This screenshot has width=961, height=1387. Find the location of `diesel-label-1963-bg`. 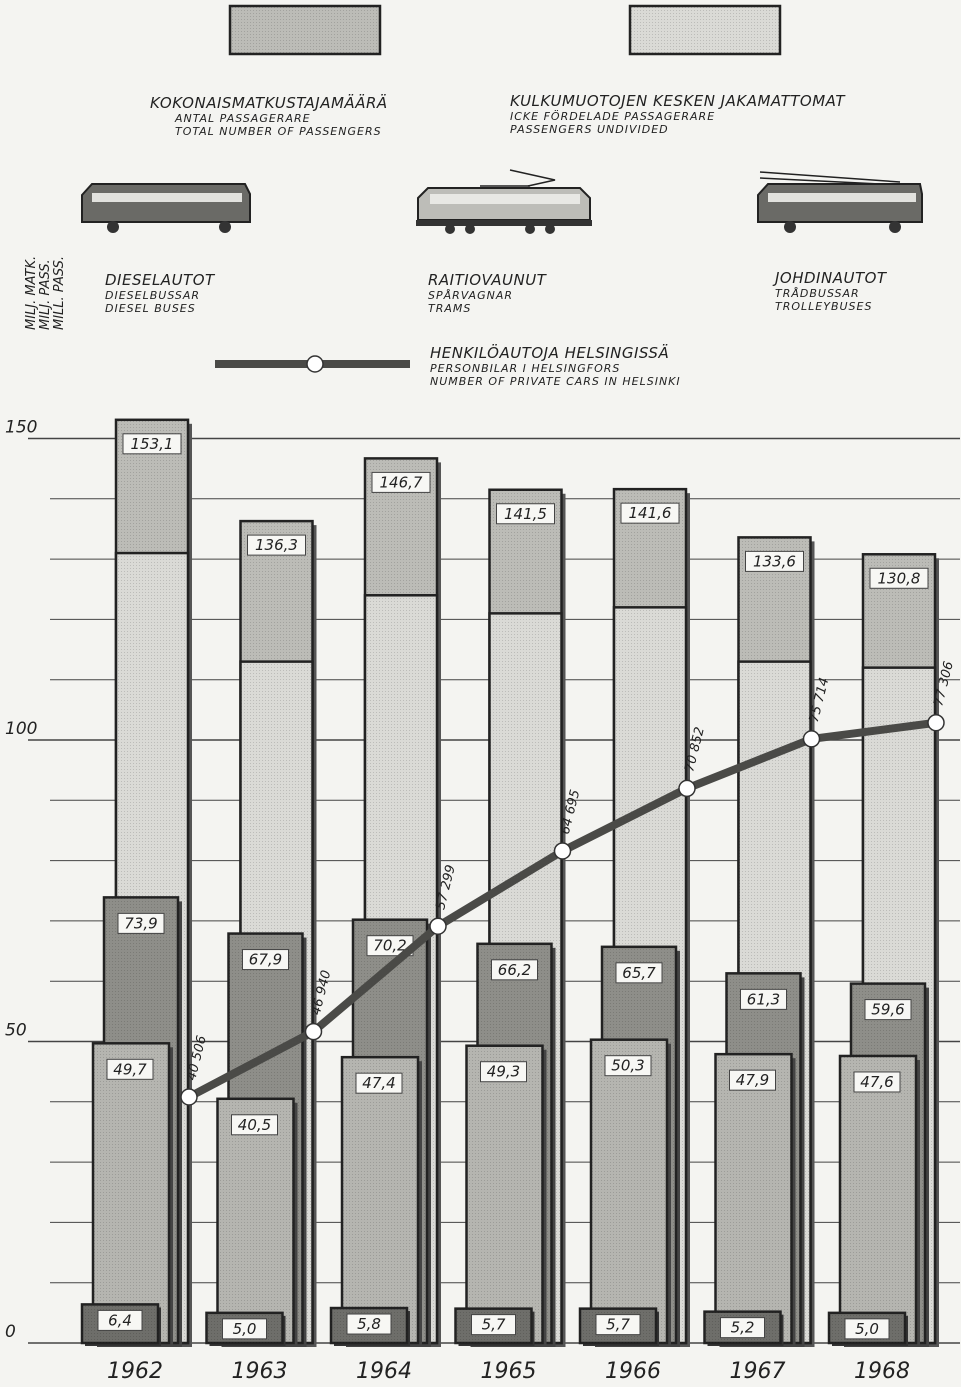

diesel-label-1963-bg is located at coordinates (254, 1125).